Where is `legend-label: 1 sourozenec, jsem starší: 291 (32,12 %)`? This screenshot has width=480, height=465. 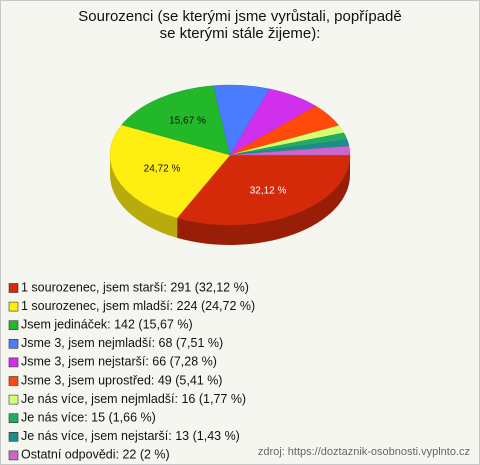
legend-label: 1 sourozenec, jsem starší: 291 (32,12 %) is located at coordinates (135, 287).